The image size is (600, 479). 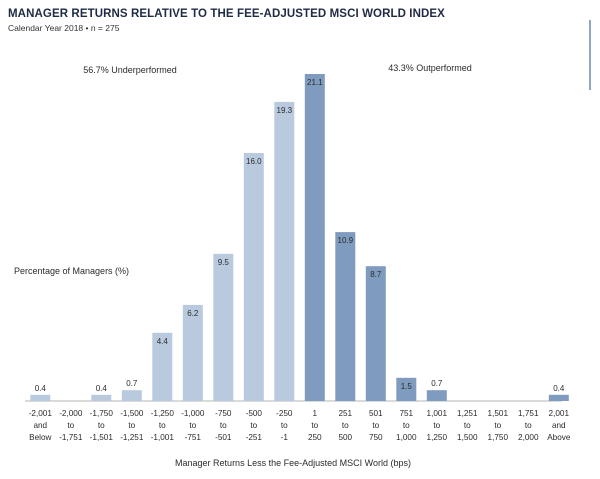 What do you see at coordinates (132, 437) in the screenshot?
I see `x-tick-label: -1,251` at bounding box center [132, 437].